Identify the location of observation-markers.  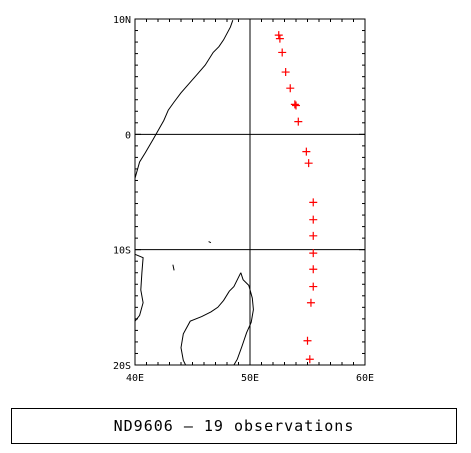
(296, 197).